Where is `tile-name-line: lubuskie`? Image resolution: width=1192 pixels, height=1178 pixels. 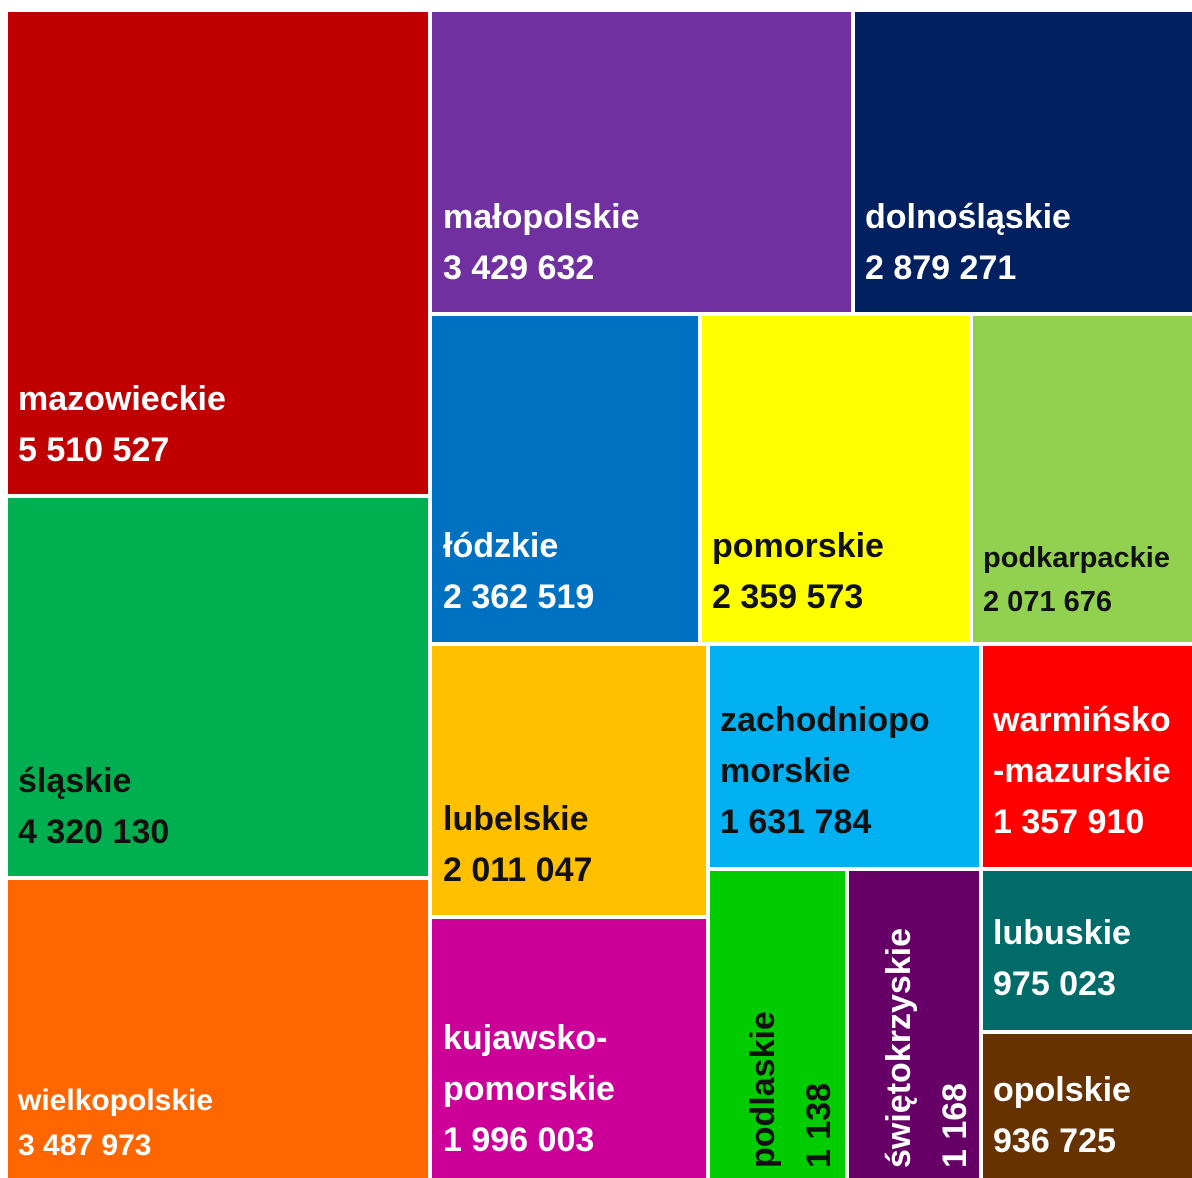
tile-name-line: lubuskie is located at coordinates (1062, 933).